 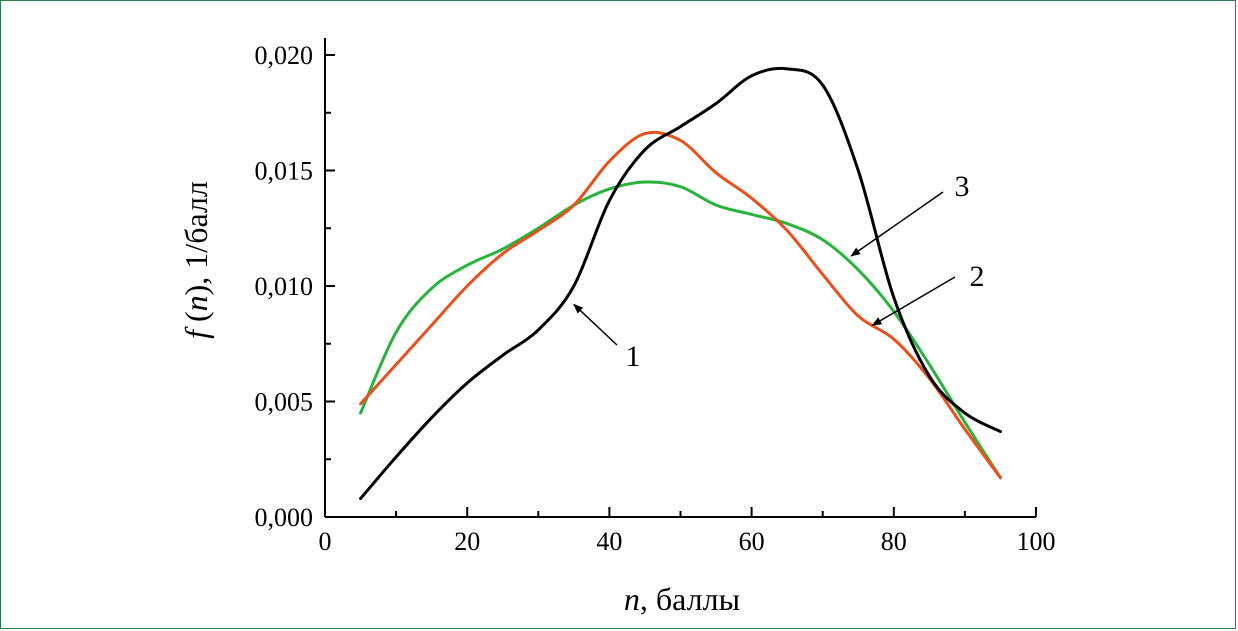 I want to click on y-tick-label: 0,000, so click(x=284, y=517).